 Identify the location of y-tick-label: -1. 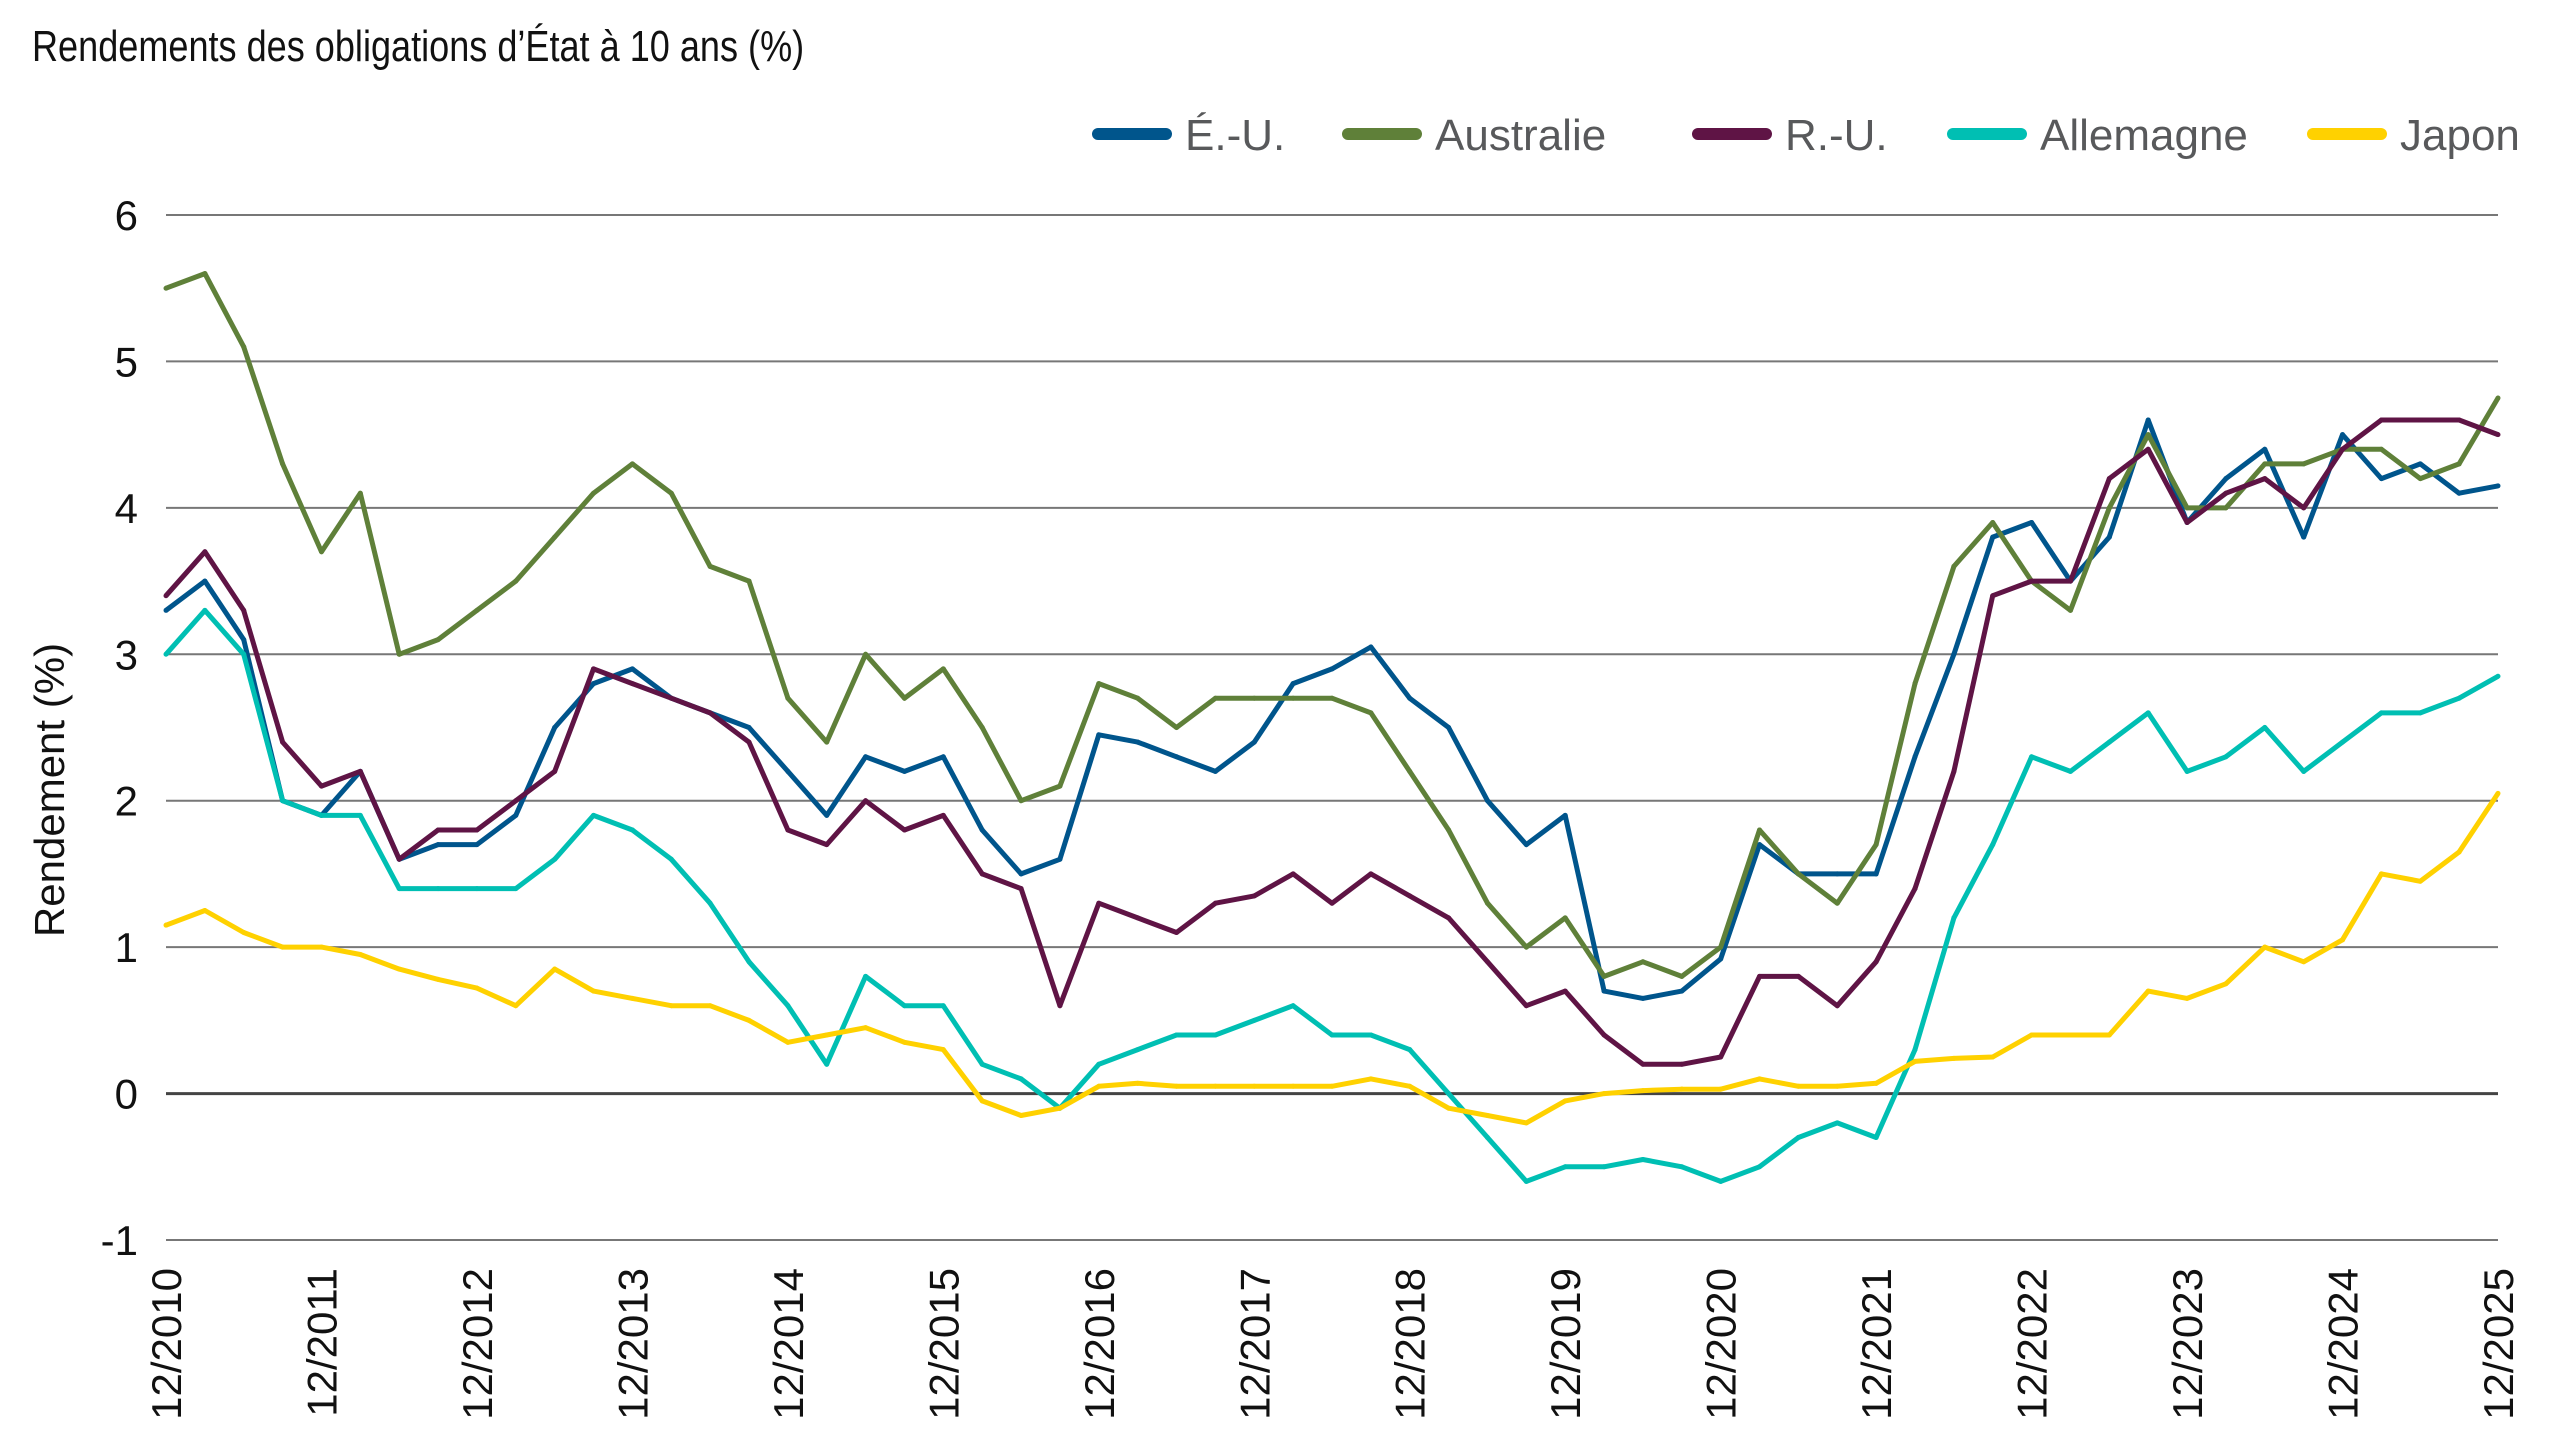
(119, 1240).